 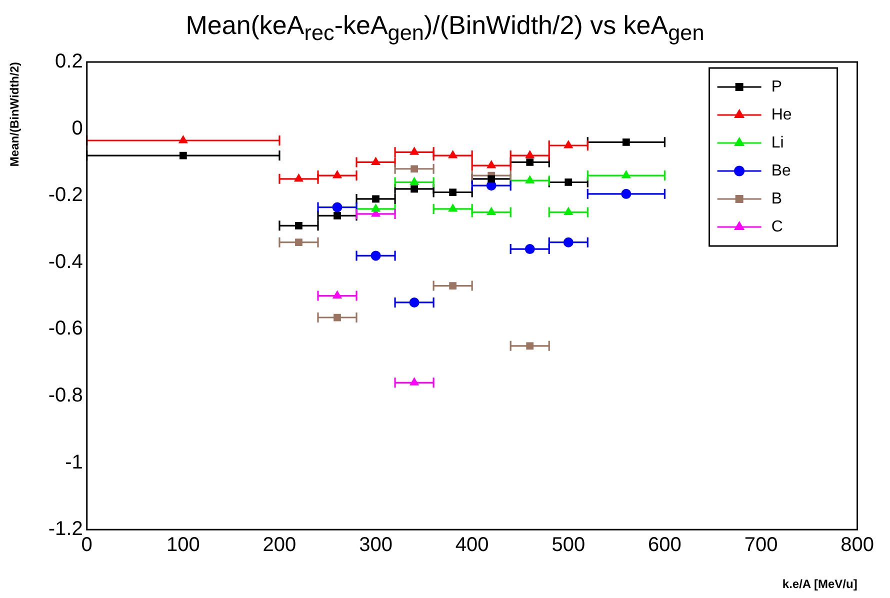 What do you see at coordinates (776, 87) in the screenshot?
I see `legend-label: P` at bounding box center [776, 87].